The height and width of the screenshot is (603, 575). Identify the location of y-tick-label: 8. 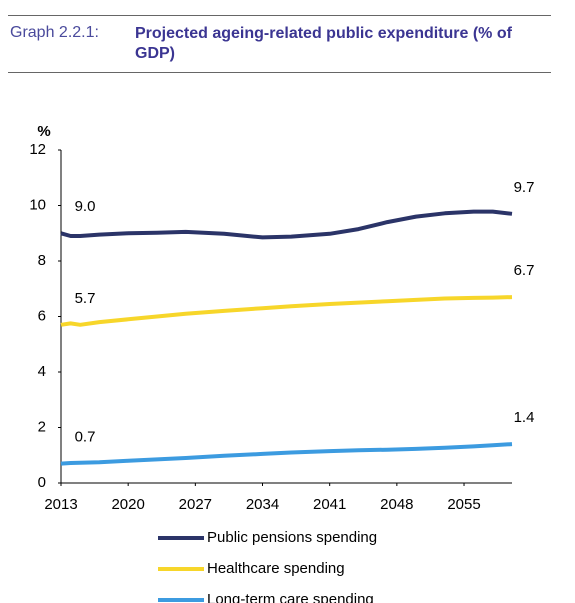
(42, 260).